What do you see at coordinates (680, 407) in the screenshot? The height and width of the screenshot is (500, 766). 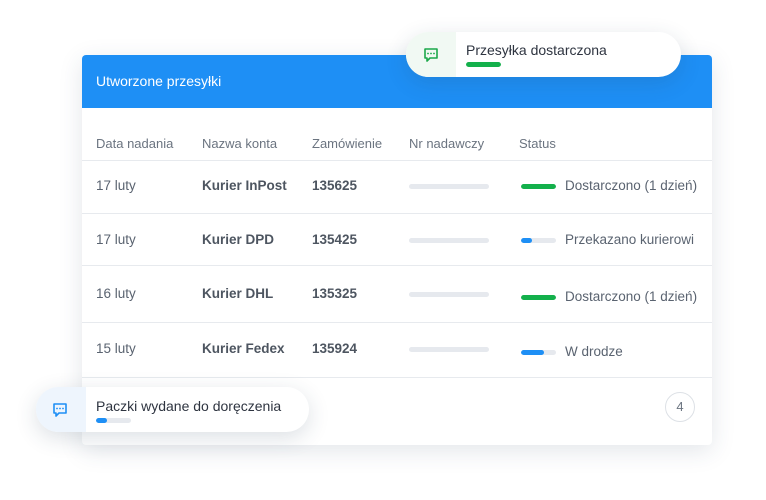 I see `page-button: 4` at bounding box center [680, 407].